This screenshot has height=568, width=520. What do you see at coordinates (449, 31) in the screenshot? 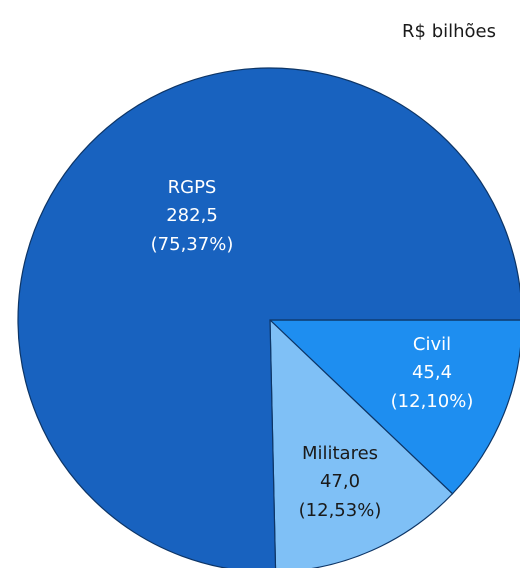
I see `chart-subtitle: R$ bilhões` at bounding box center [449, 31].